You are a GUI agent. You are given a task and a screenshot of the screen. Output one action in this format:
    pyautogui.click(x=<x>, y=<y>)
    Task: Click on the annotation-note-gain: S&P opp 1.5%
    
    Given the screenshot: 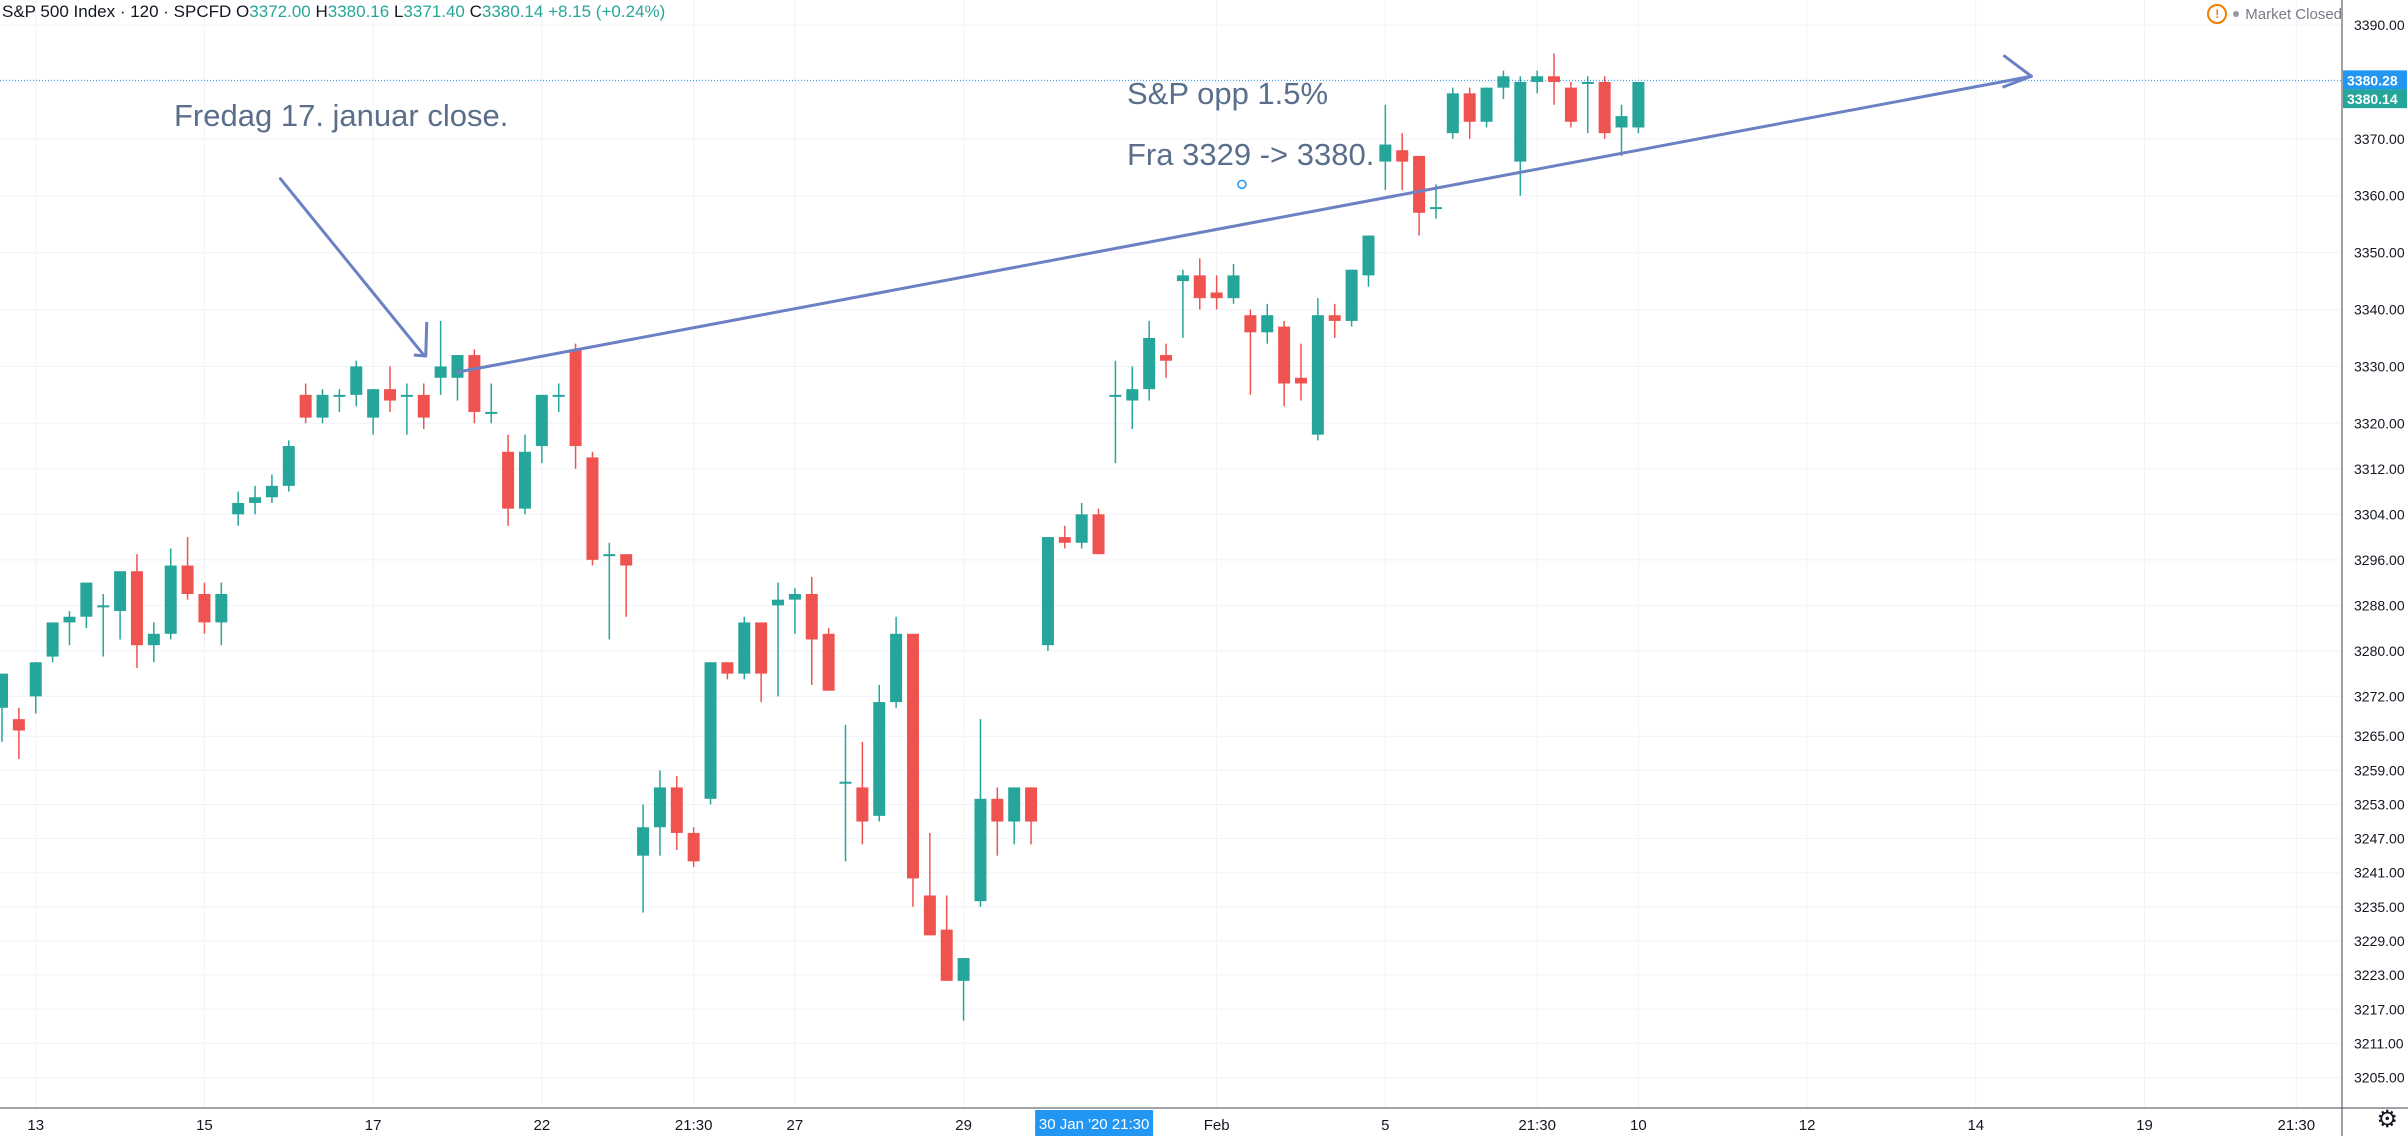 What is the action you would take?
    pyautogui.click(x=1228, y=93)
    